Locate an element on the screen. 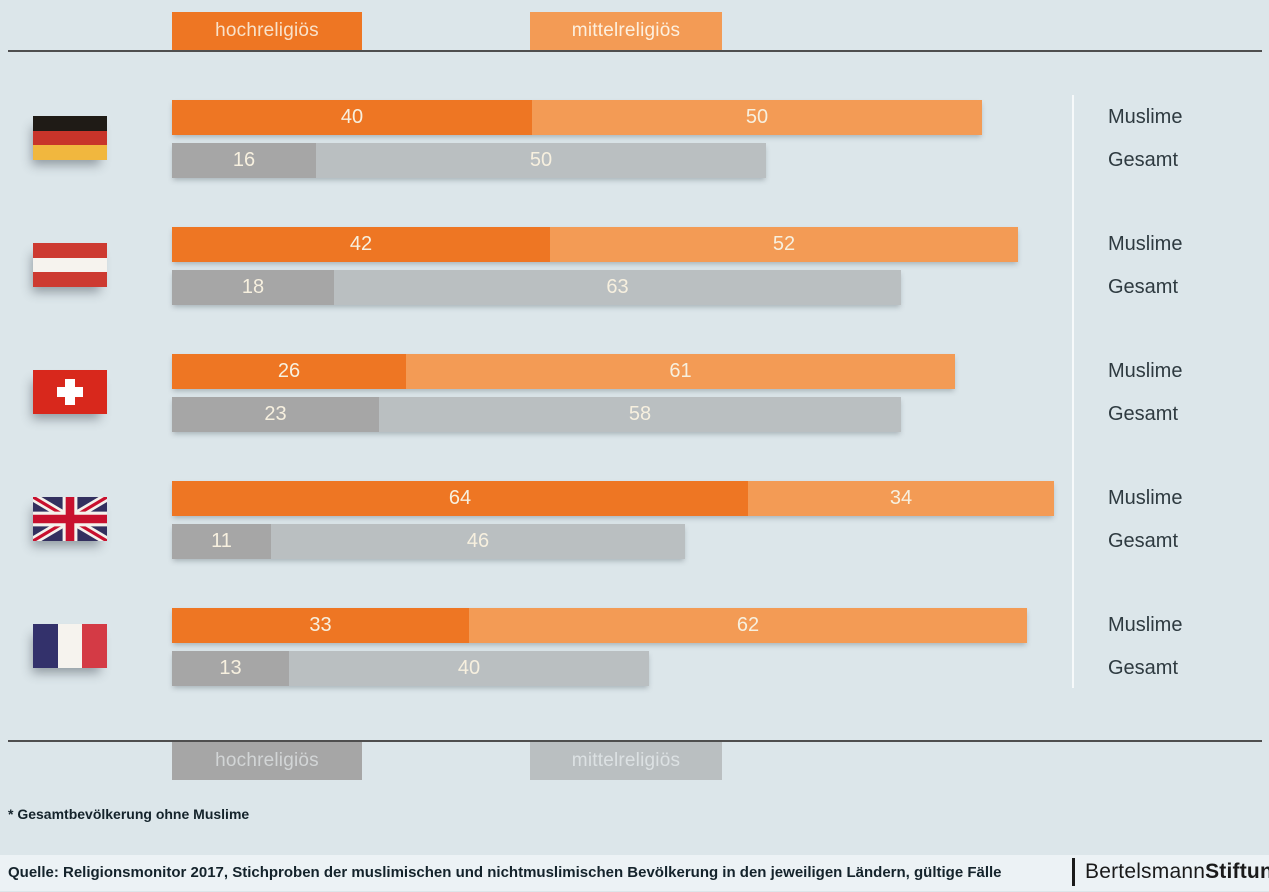 This screenshot has width=1269, height=892. muslime-hochreligioes-segment: 33 is located at coordinates (320, 625).